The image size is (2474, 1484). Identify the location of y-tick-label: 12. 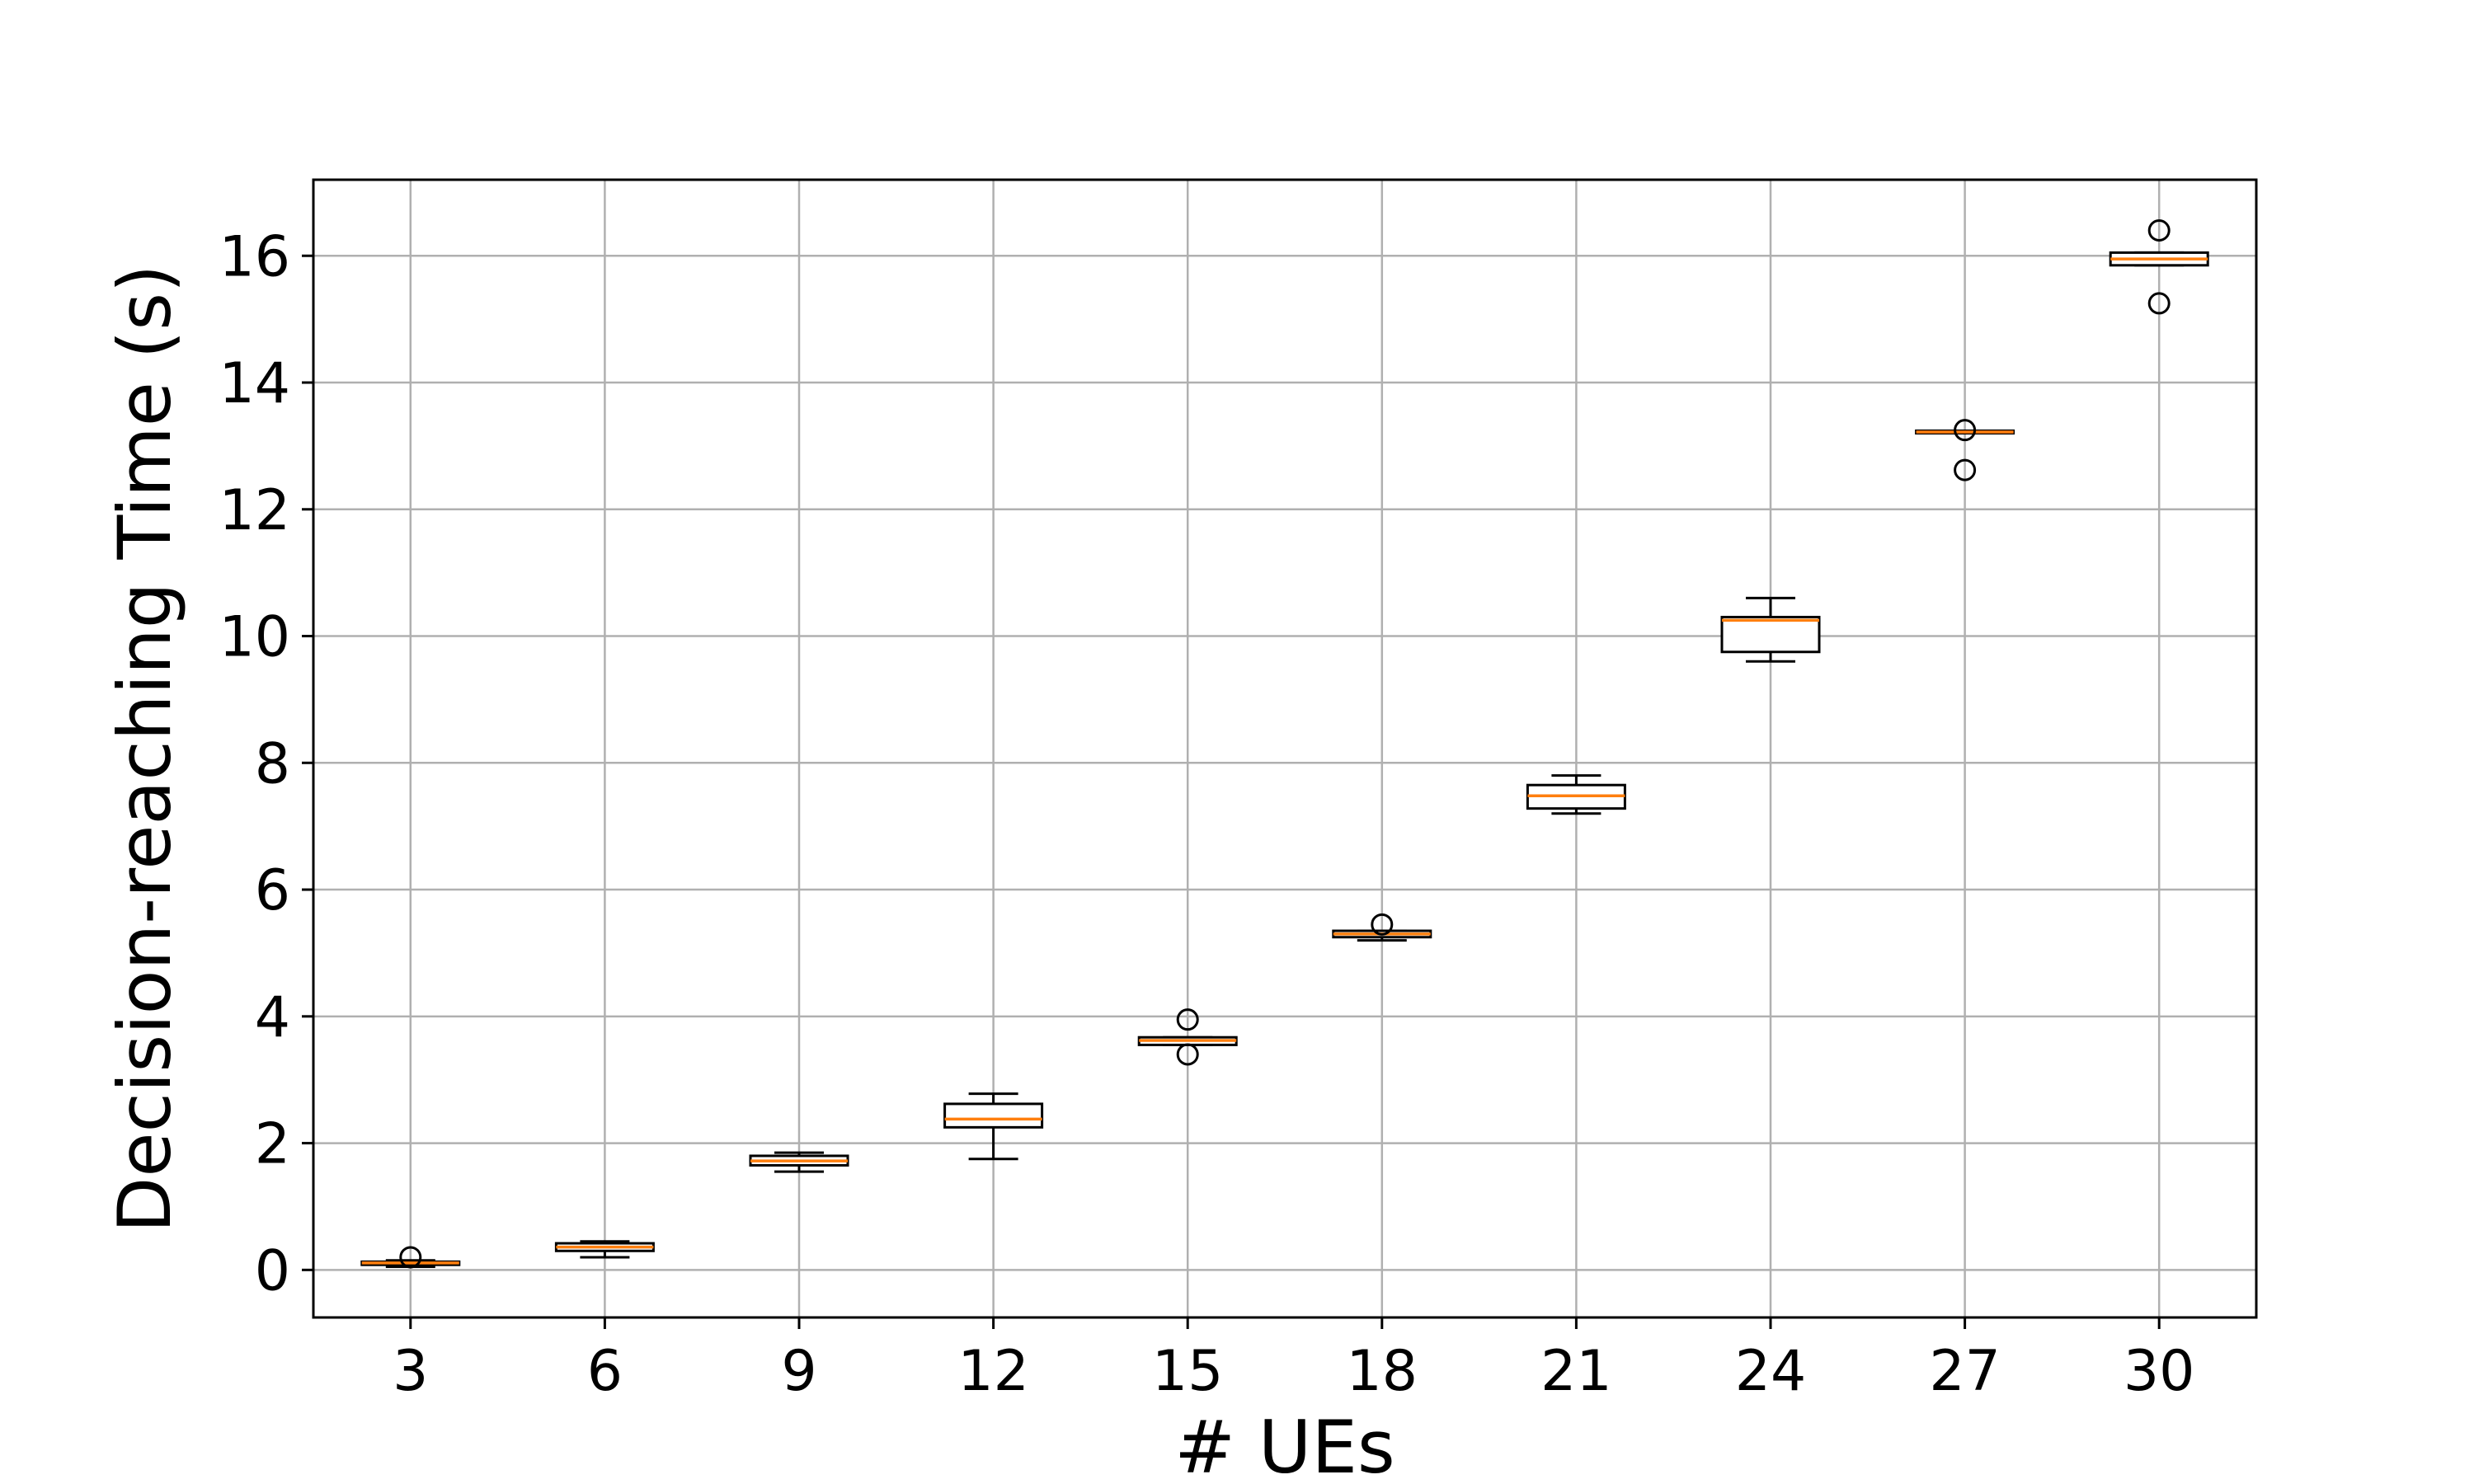
(254, 510).